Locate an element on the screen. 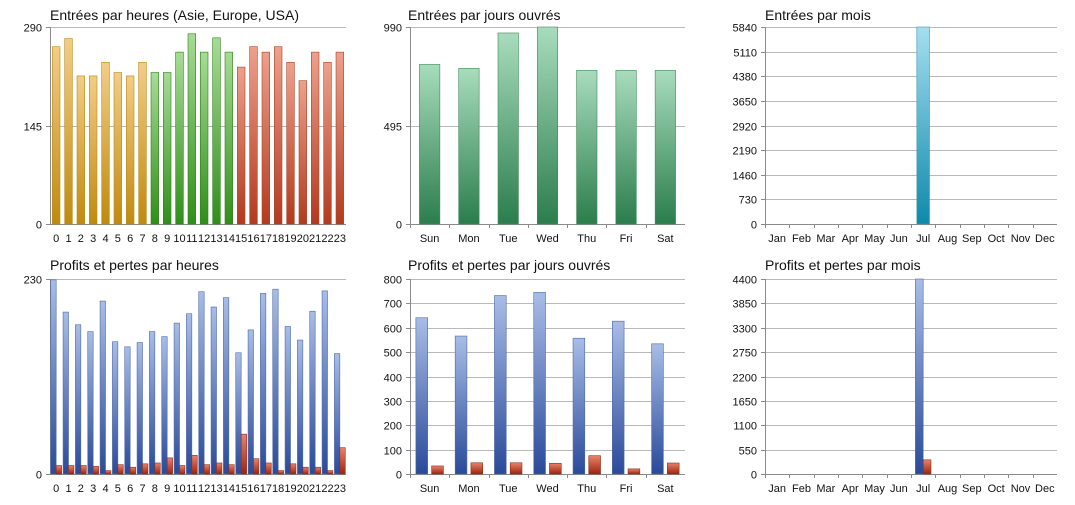 The height and width of the screenshot is (505, 1075). x-tick-label: May is located at coordinates (874, 239).